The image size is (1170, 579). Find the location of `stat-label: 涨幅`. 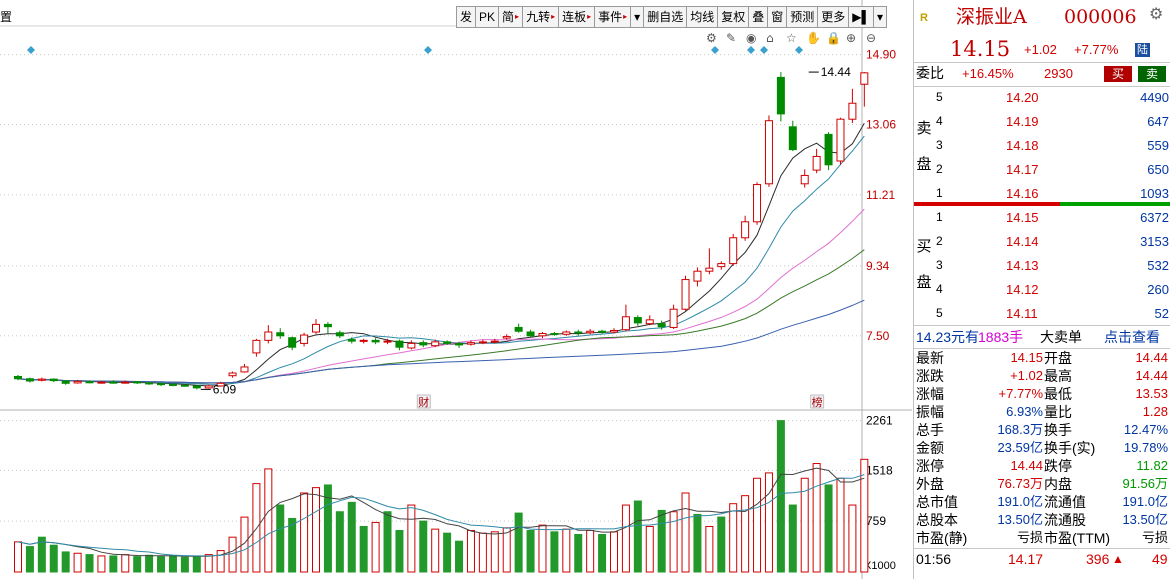

stat-label: 涨幅 is located at coordinates (930, 394).